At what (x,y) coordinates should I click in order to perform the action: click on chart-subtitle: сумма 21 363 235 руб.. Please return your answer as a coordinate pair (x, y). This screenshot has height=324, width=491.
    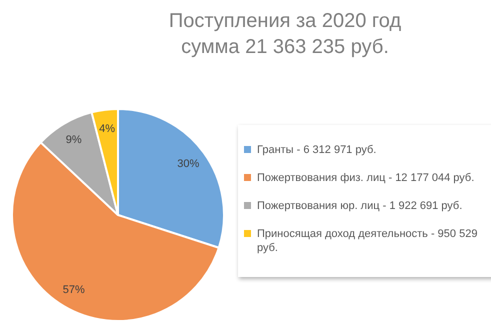
    Looking at the image, I should click on (285, 47).